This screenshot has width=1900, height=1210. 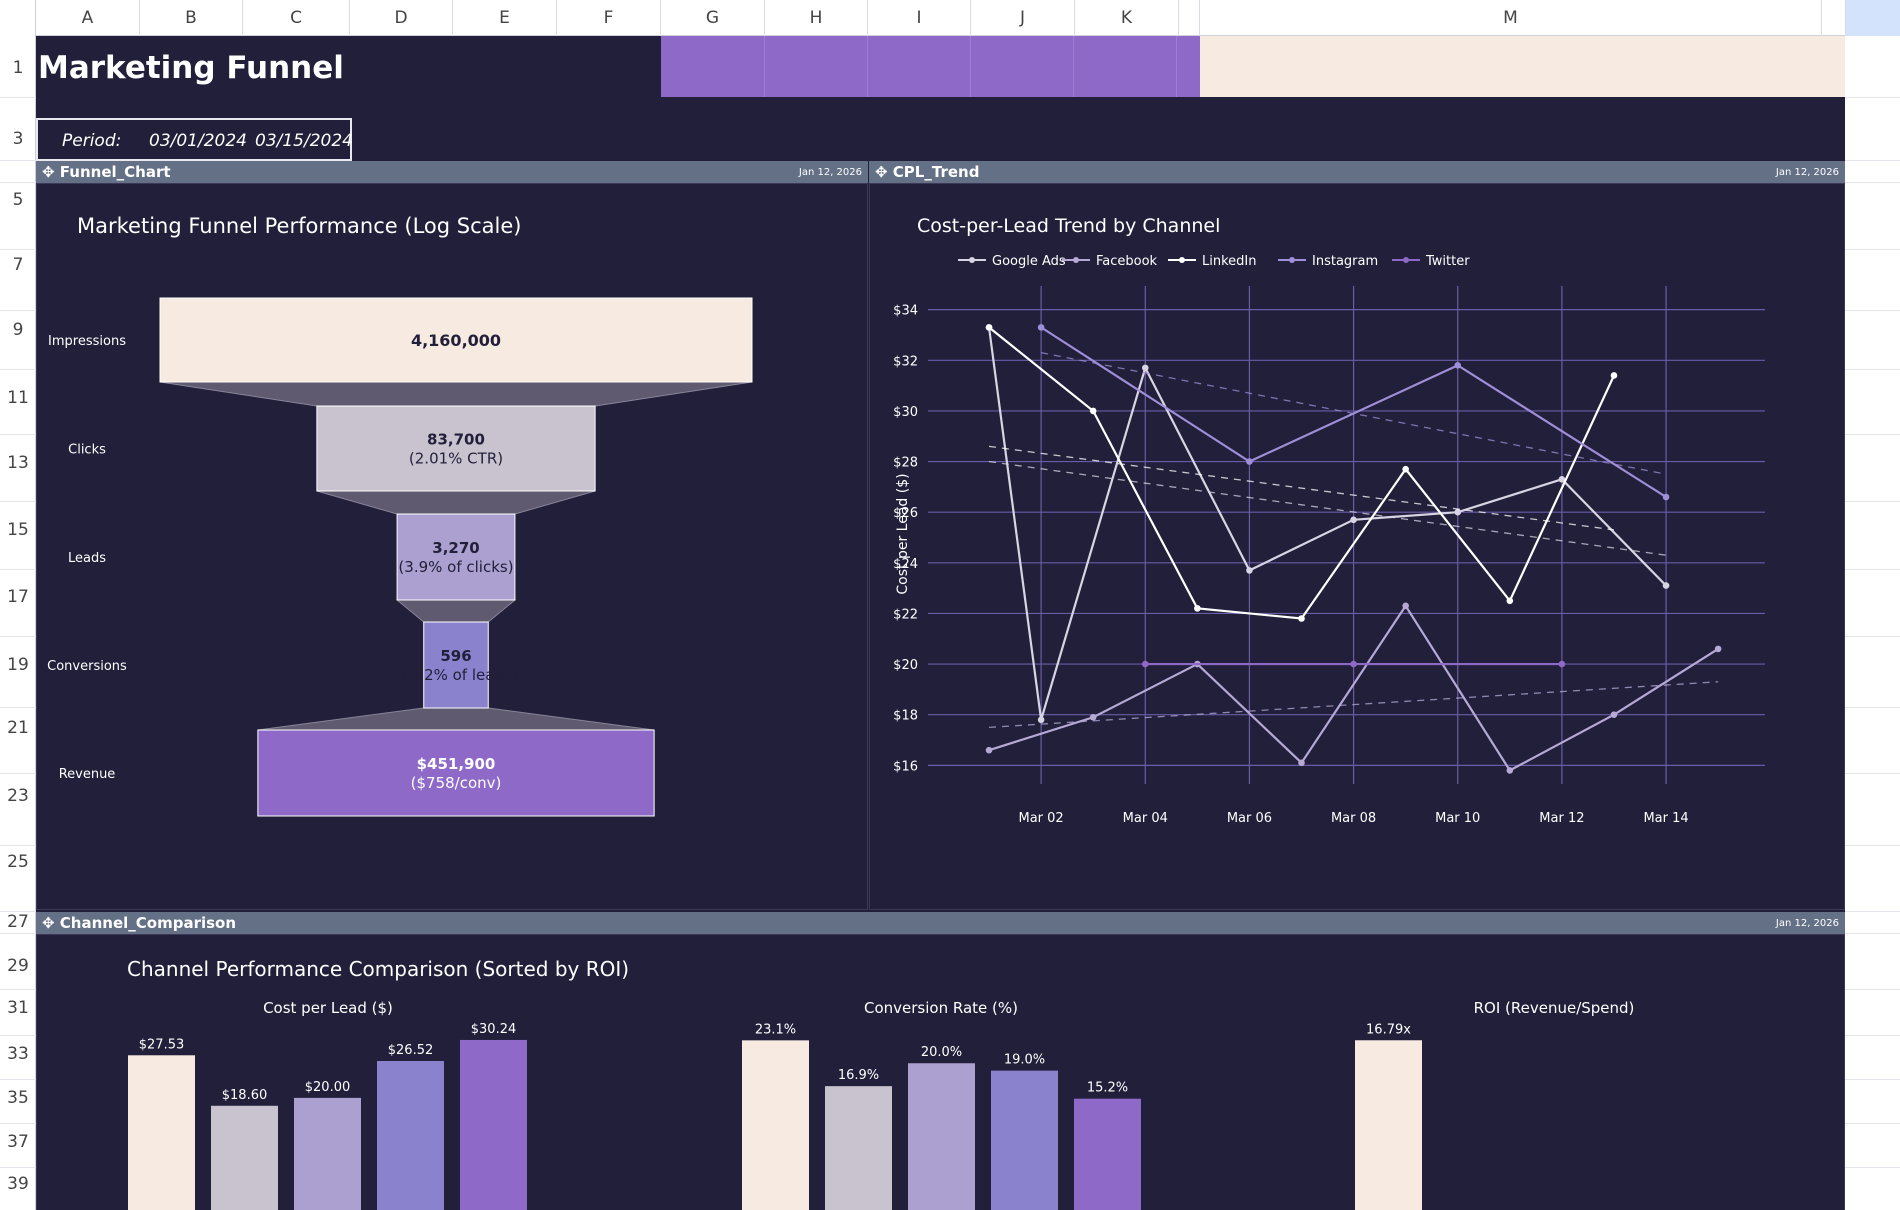 I want to click on funnel-stage-value: 83,700, so click(x=456, y=440).